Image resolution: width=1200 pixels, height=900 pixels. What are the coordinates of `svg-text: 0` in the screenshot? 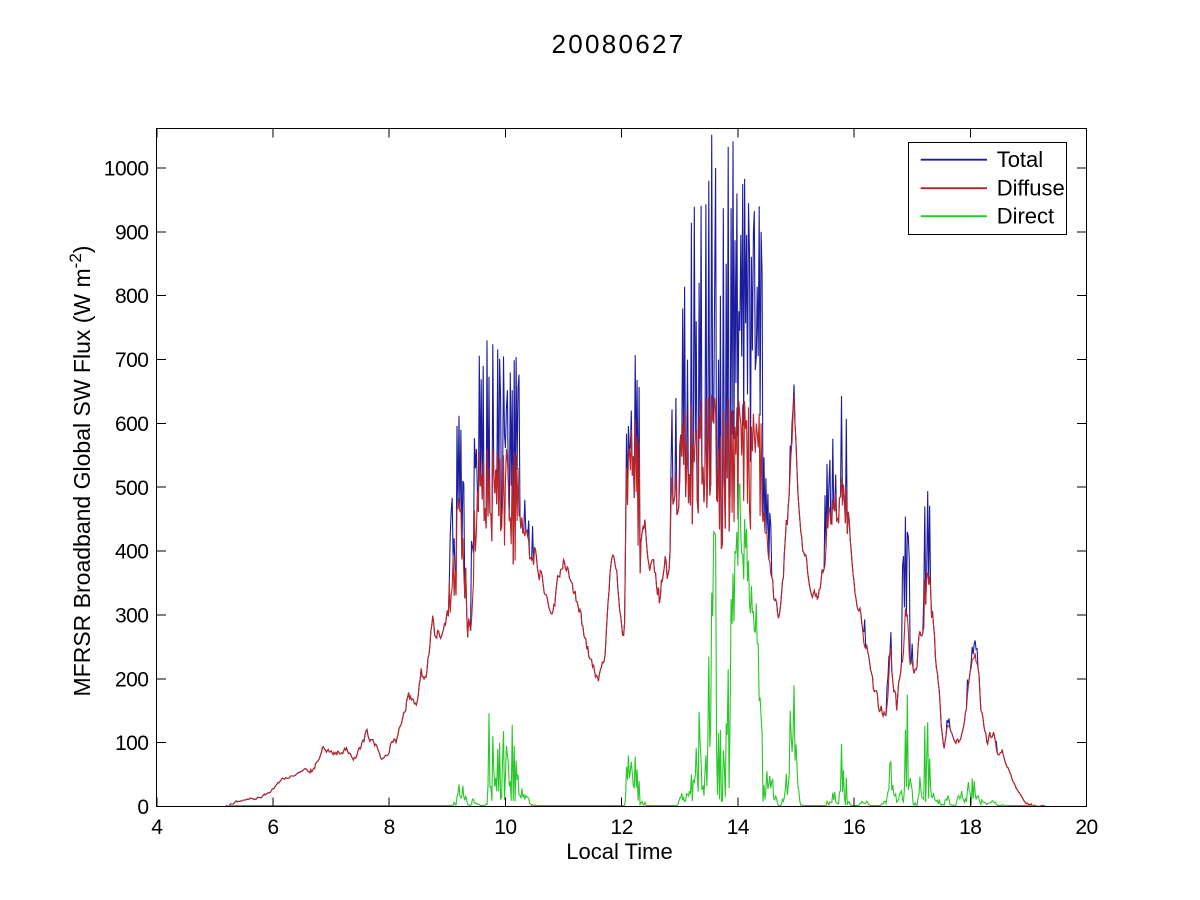 It's located at (142, 807).